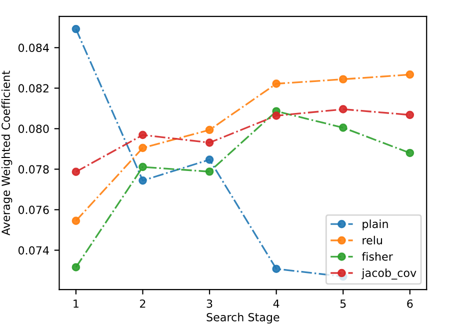  What do you see at coordinates (377, 256) in the screenshot?
I see `legend-label: fisher` at bounding box center [377, 256].